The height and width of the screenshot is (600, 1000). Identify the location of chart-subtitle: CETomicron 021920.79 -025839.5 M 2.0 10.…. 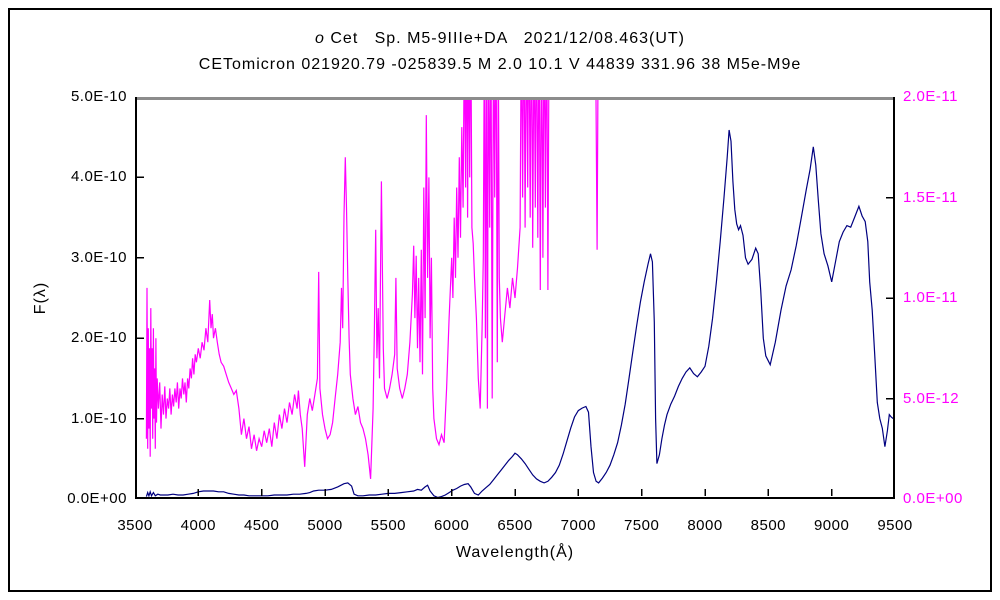
(500, 64).